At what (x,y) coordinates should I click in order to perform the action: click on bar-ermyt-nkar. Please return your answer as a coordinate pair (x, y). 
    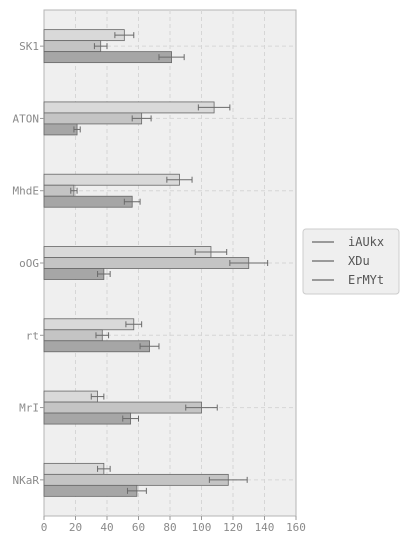
    Looking at the image, I should click on (90, 490).